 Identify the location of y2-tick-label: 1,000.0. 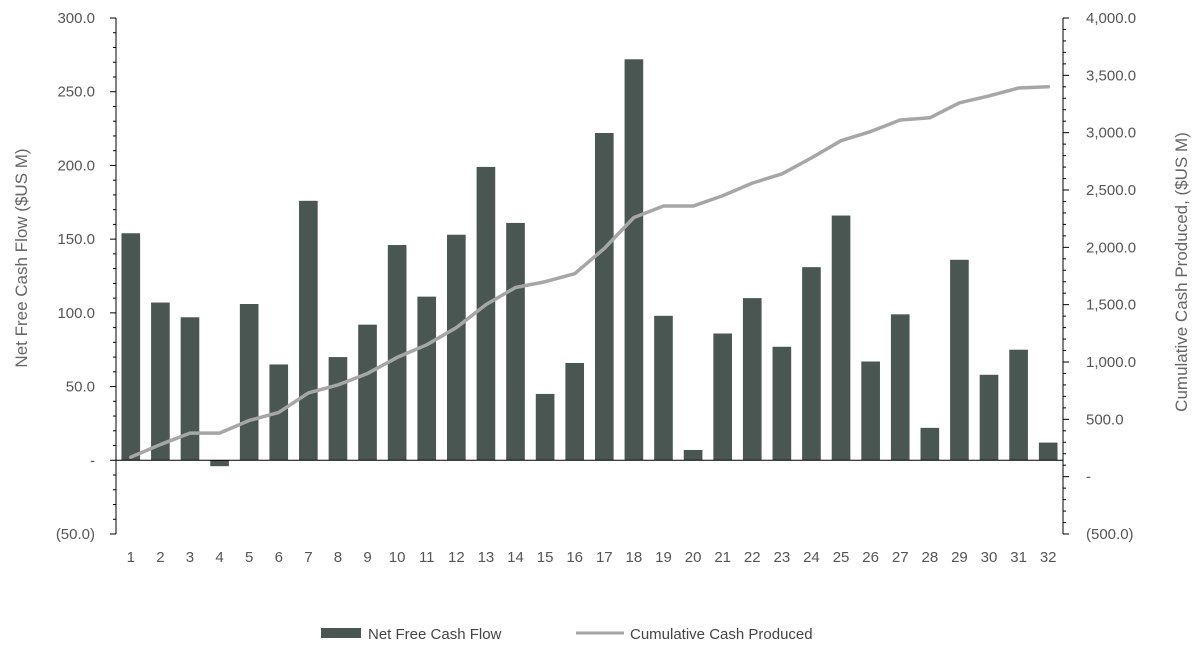
(1111, 362).